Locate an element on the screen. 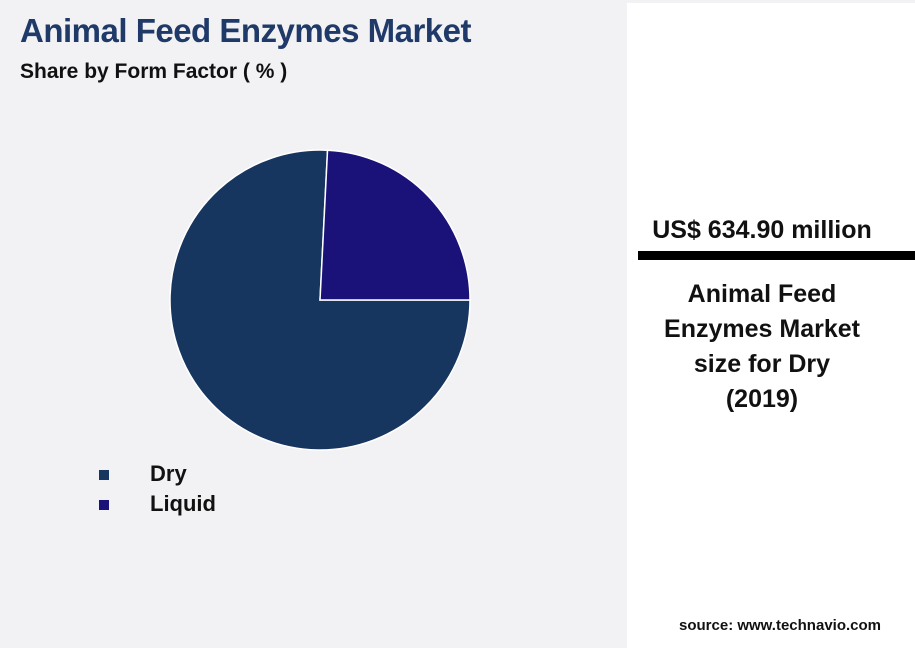 The width and height of the screenshot is (915, 648). source: source: www.technavio.com is located at coordinates (780, 625).